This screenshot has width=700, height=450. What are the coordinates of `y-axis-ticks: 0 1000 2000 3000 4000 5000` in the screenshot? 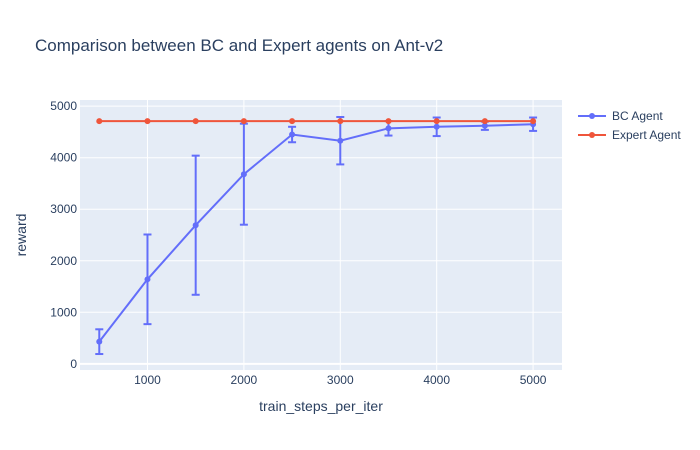 It's located at (63, 235).